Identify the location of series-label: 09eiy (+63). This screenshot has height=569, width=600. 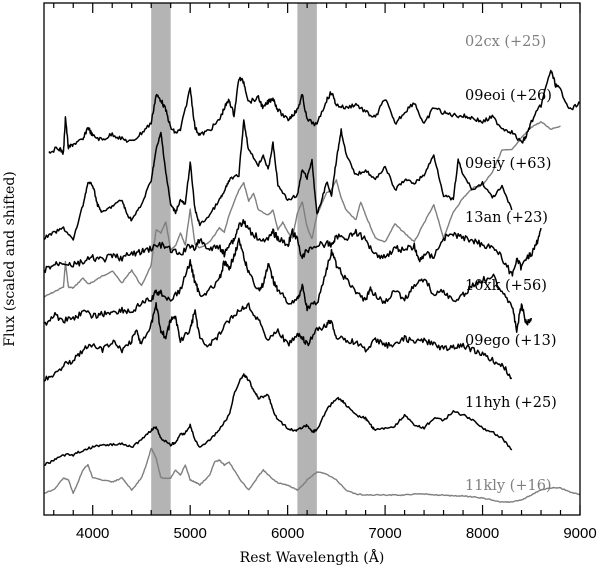
(508, 164).